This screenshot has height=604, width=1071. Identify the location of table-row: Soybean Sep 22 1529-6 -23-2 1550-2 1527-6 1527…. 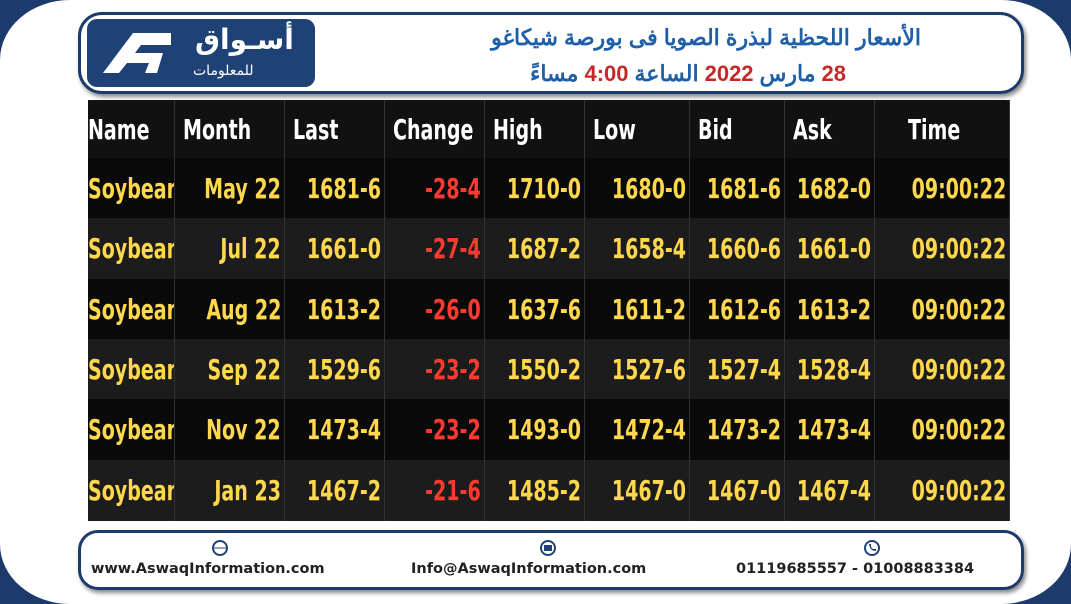
(549, 369).